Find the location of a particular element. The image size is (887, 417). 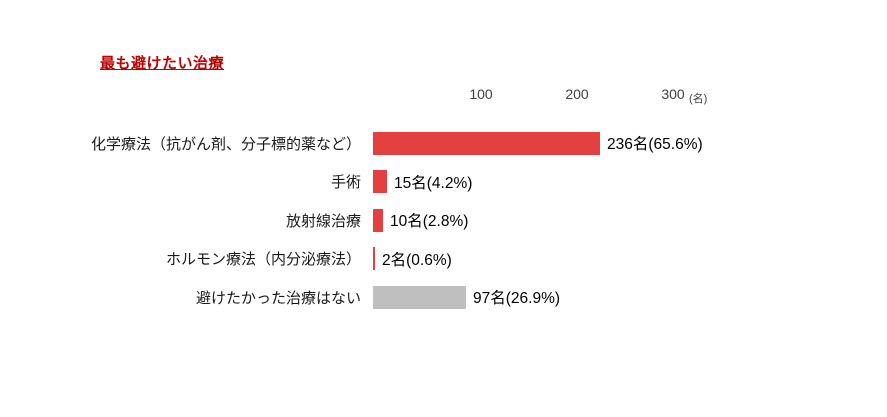

chart-row: 避けたかった治療はない 97名(26.9%) is located at coordinates (443, 297).